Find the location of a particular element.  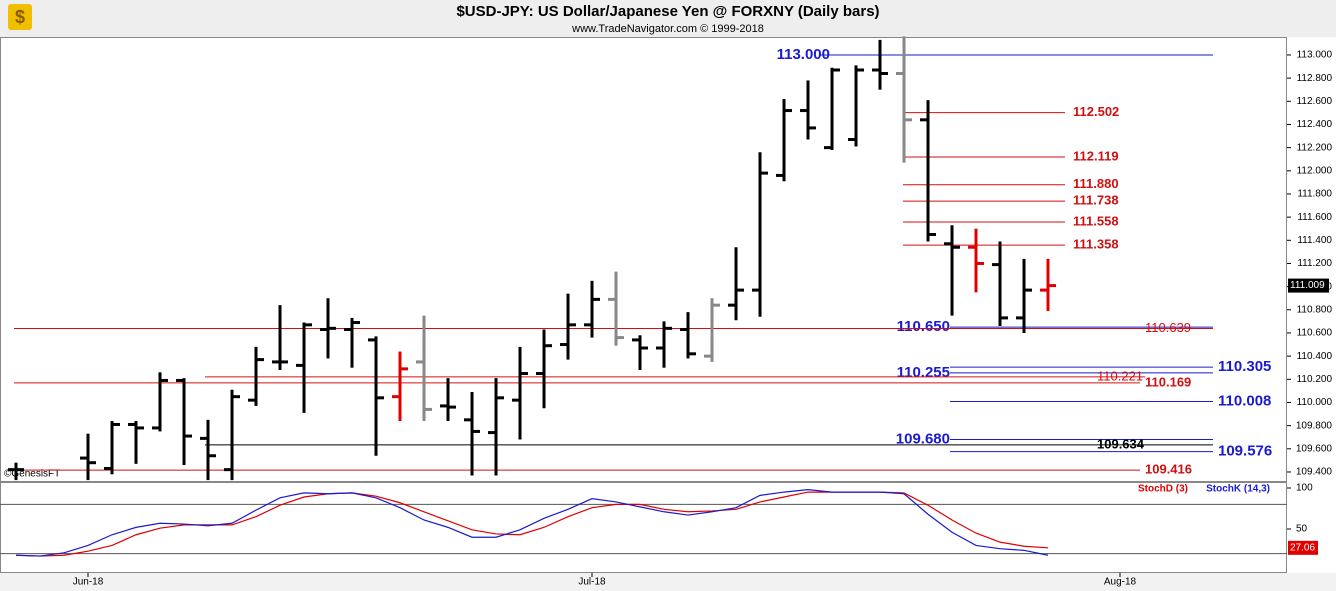

legend-label: StochK (14,3) is located at coordinates (1238, 489).